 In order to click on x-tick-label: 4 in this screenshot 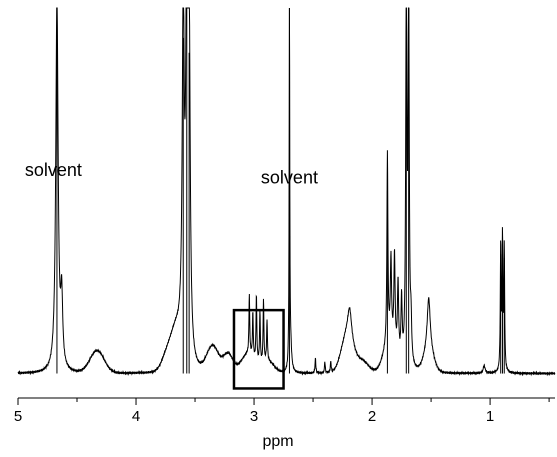, I will do `click(136, 416)`.